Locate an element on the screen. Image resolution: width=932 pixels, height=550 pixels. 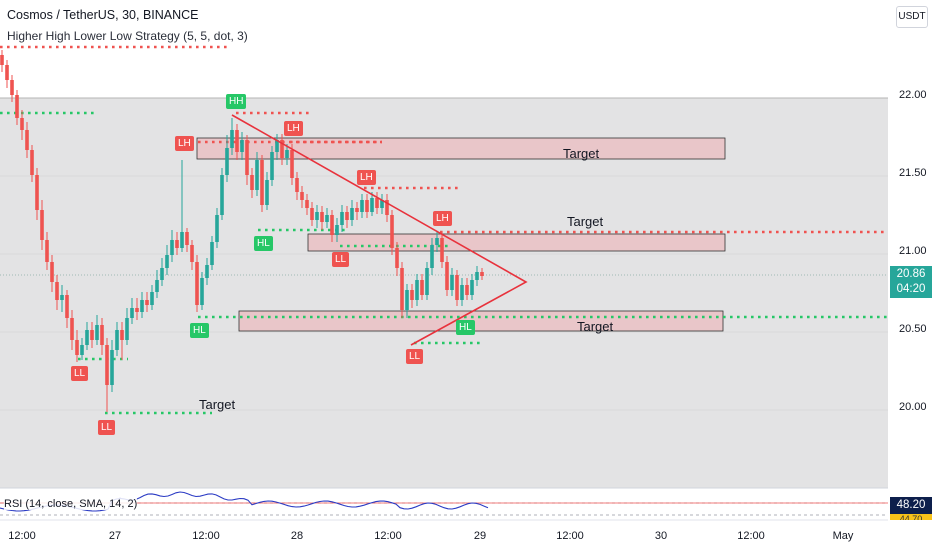
target-zone-middle is located at coordinates (516, 242).